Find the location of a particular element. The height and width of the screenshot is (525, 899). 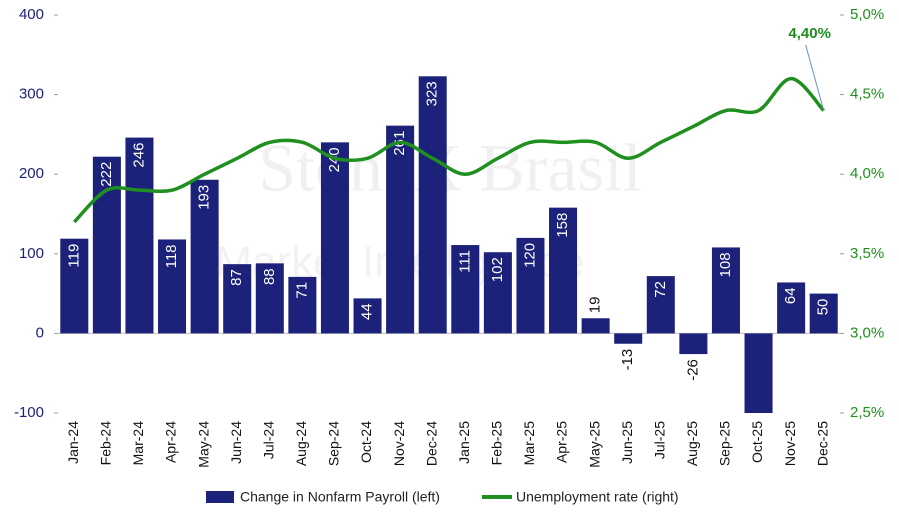

x-tick-label: Jul-24 is located at coordinates (268, 440).